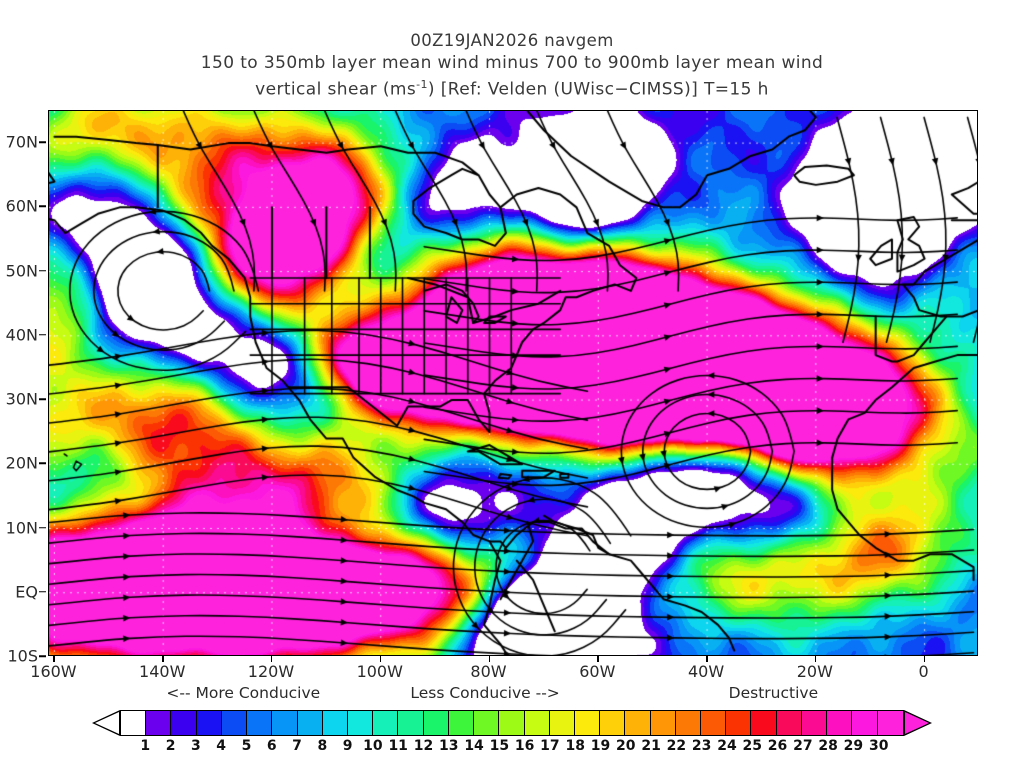 The width and height of the screenshot is (1024, 768). Describe the element at coordinates (488, 671) in the screenshot. I see `longitude-tick-label: 80W` at that location.